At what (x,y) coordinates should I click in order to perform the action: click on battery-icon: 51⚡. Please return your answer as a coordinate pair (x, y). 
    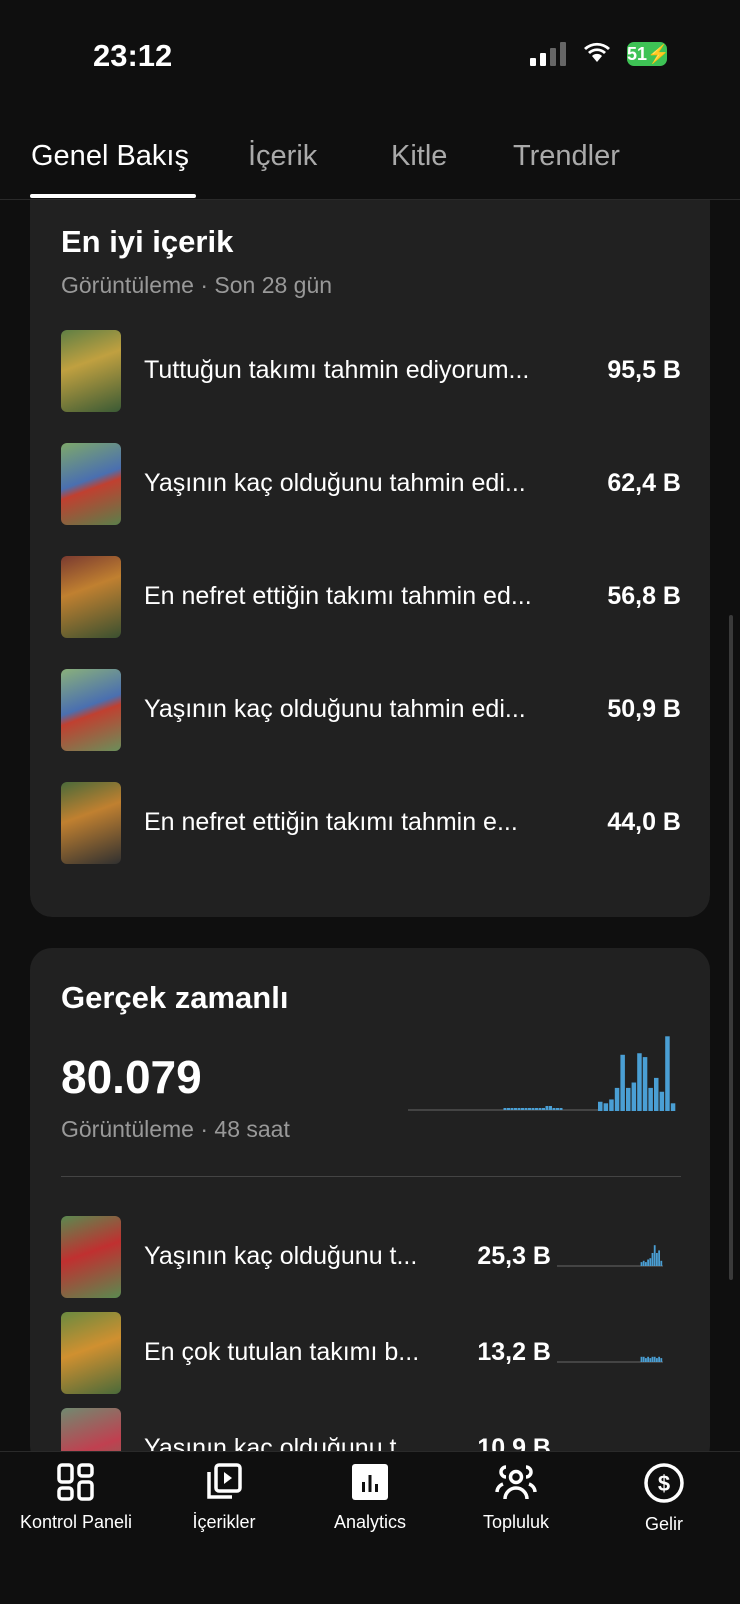
    Looking at the image, I should click on (648, 54).